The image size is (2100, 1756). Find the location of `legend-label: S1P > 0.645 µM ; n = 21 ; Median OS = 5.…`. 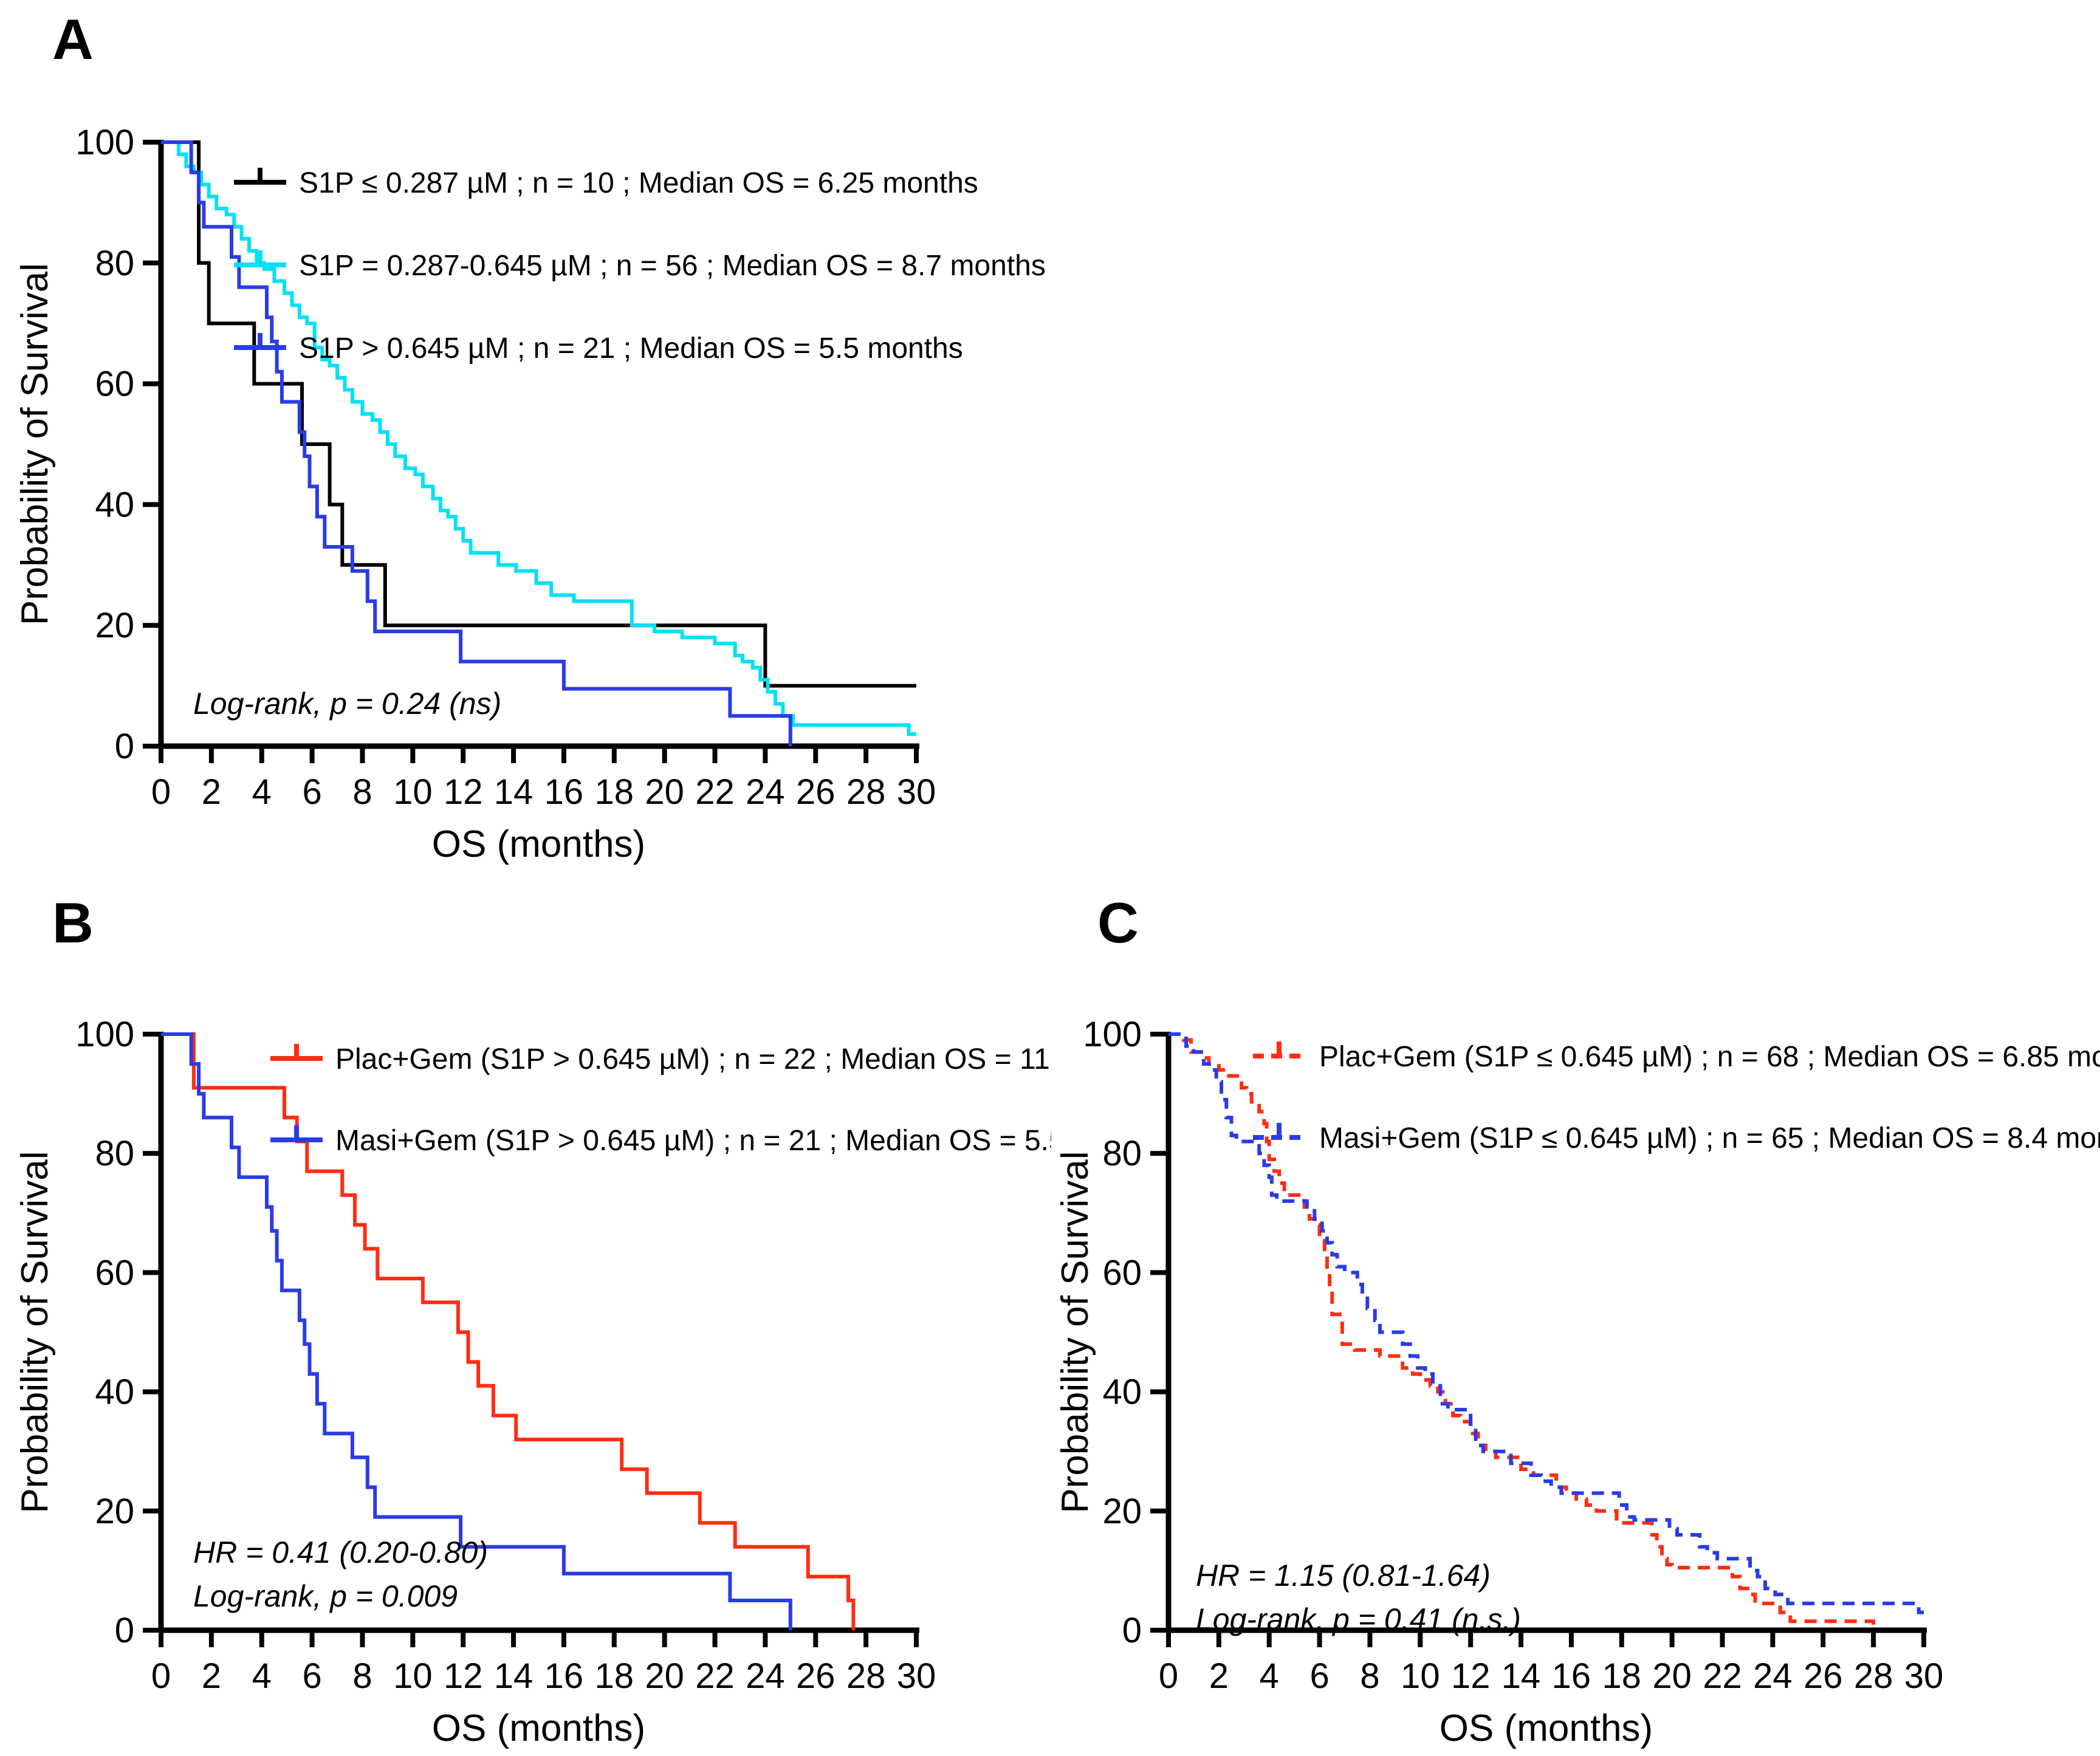

legend-label: S1P > 0.645 µM ; n = 21 ; Median OS = 5.… is located at coordinates (631, 348).